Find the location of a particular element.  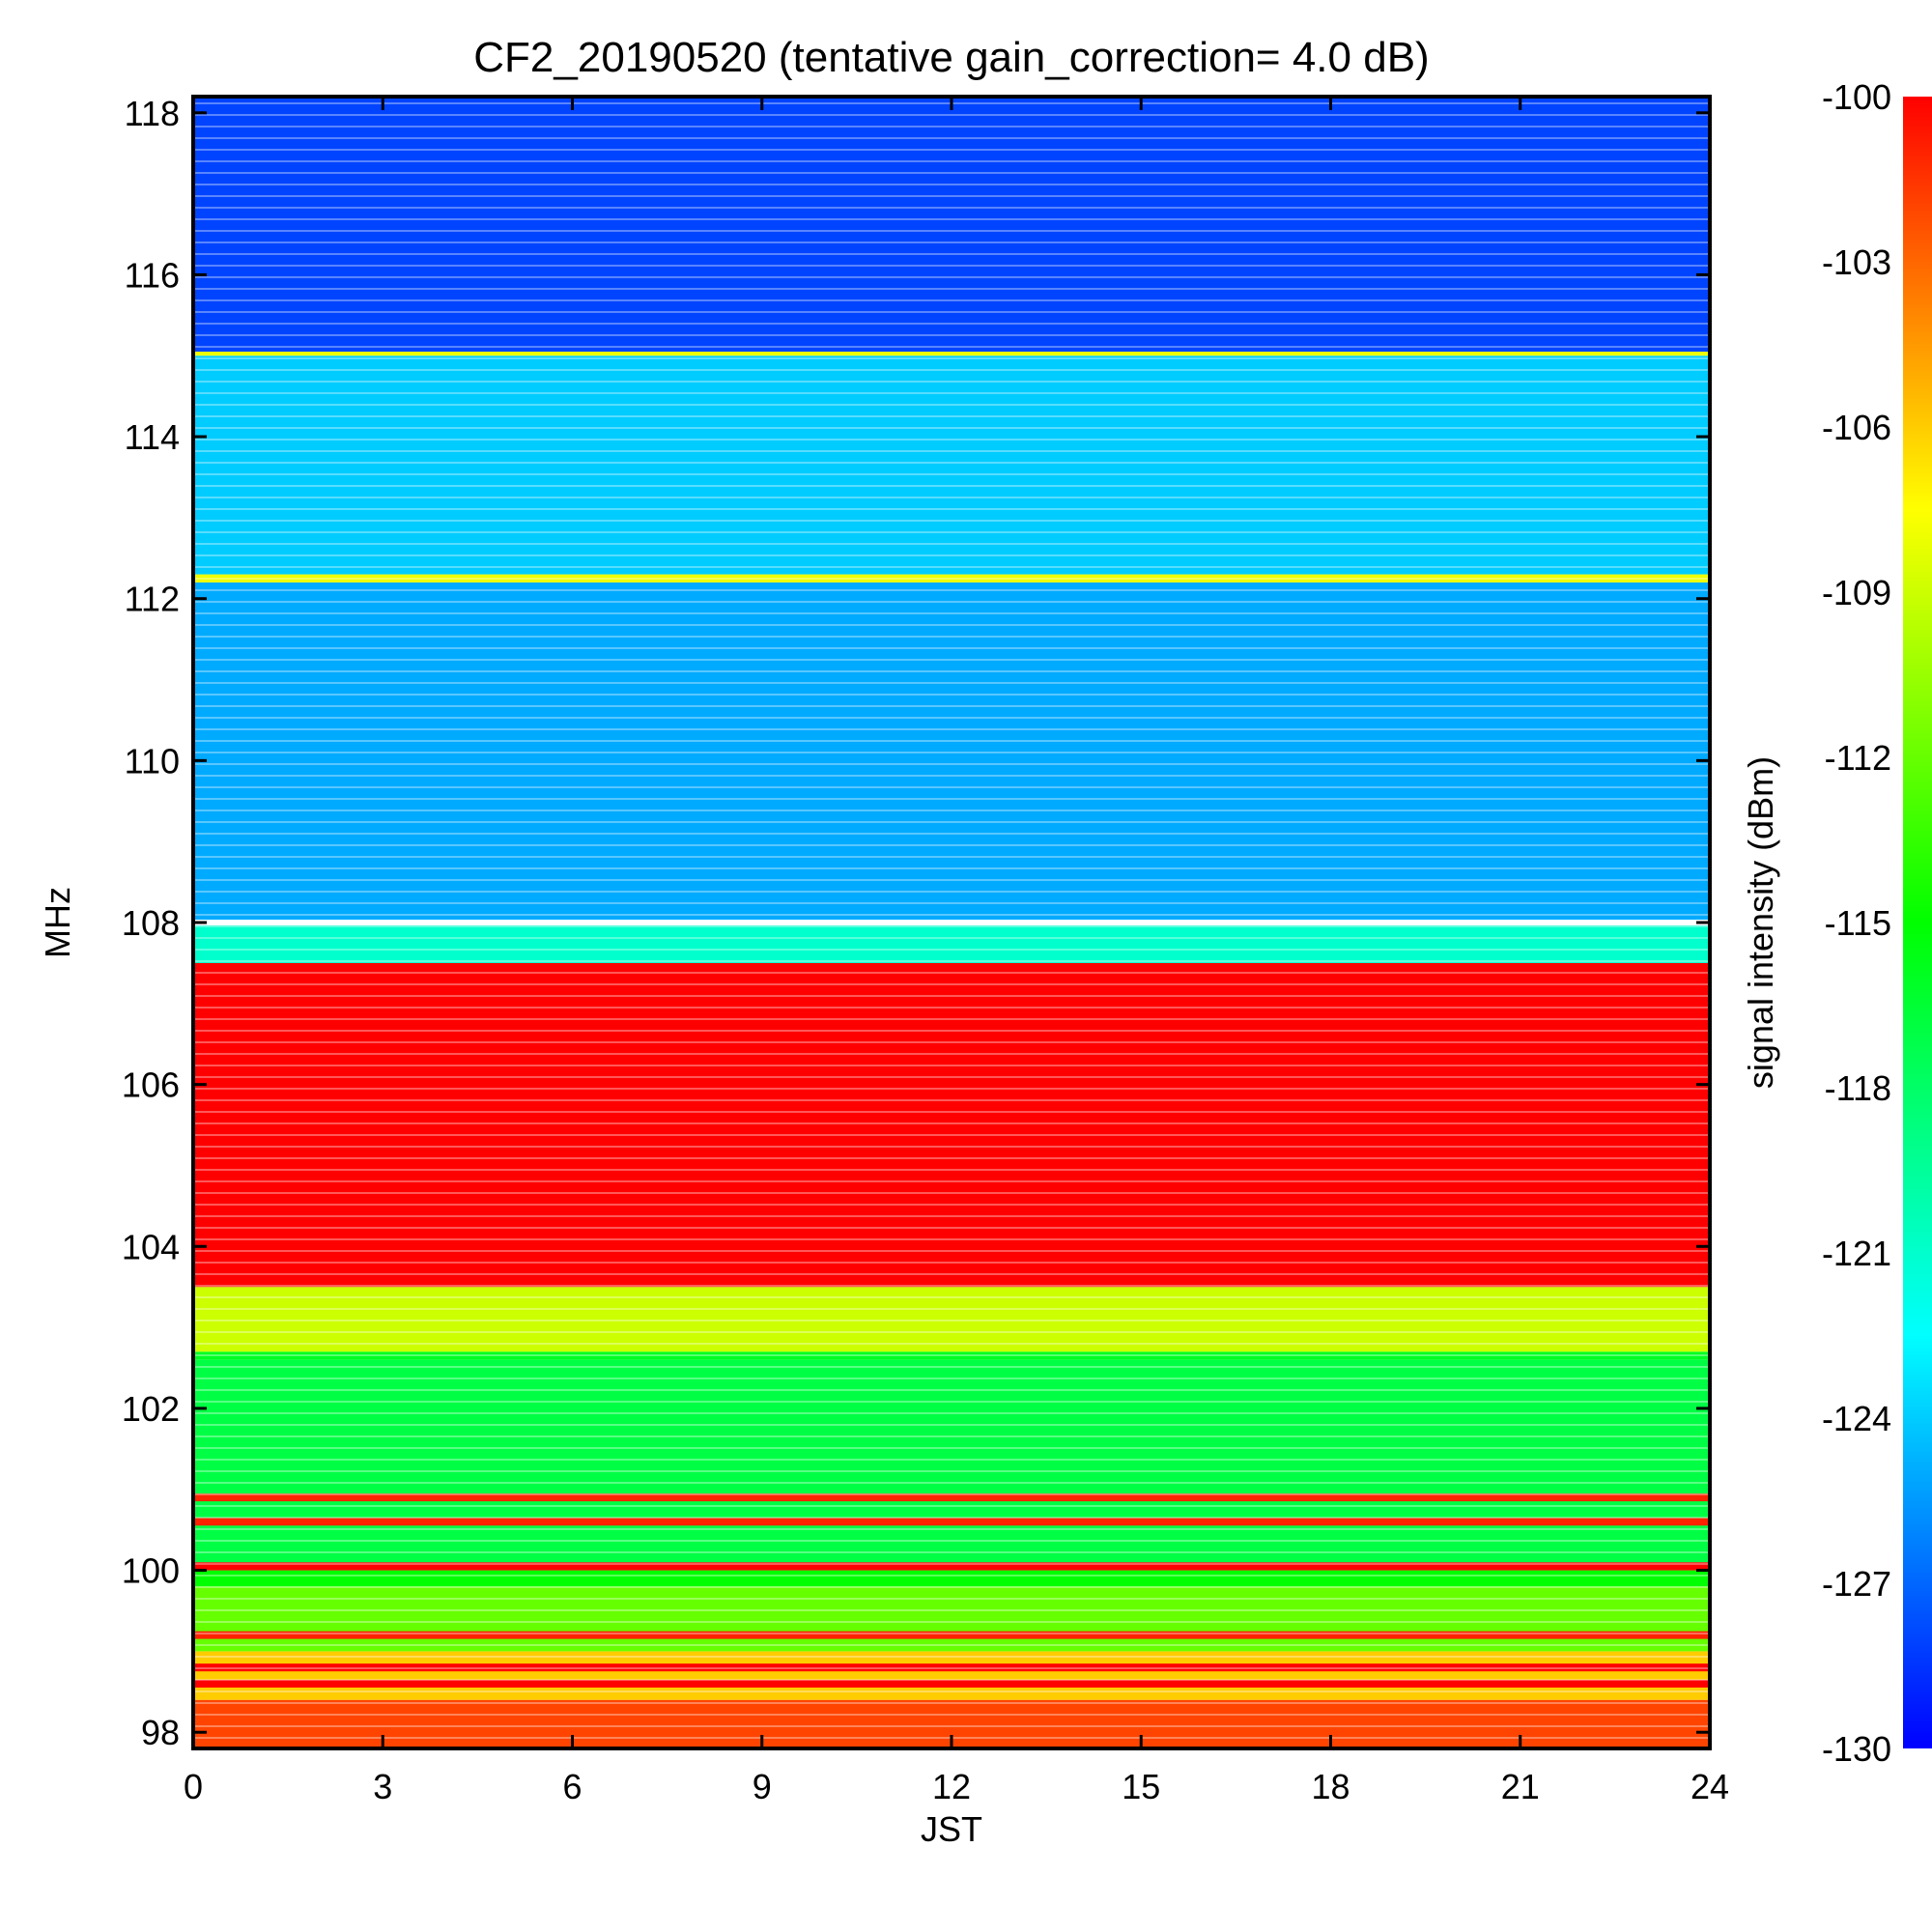

colorbar-tick-label: -112 is located at coordinates (1858, 758).